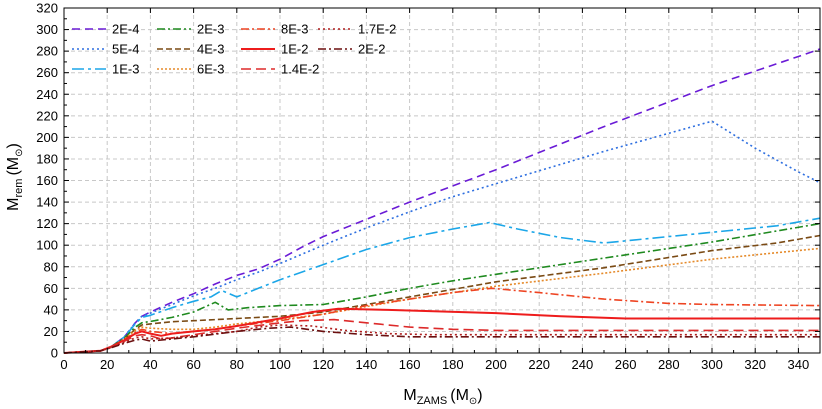 The height and width of the screenshot is (409, 822). Describe the element at coordinates (294, 29) in the screenshot. I see `legend-label-8E-3: 8E-3` at that location.